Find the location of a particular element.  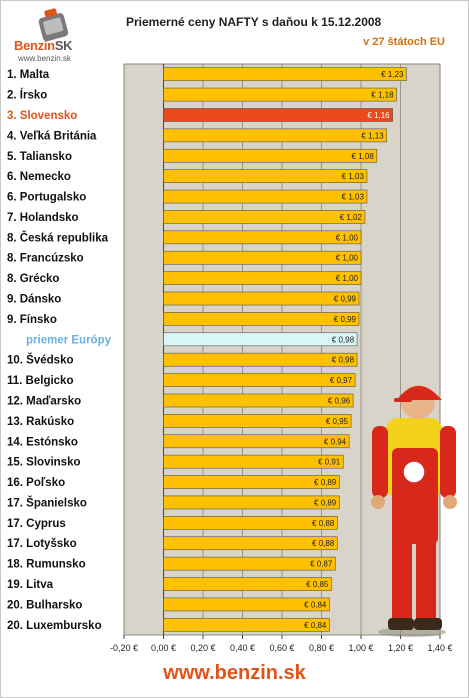

category-label: 8. Česká republika is located at coordinates (58, 237).